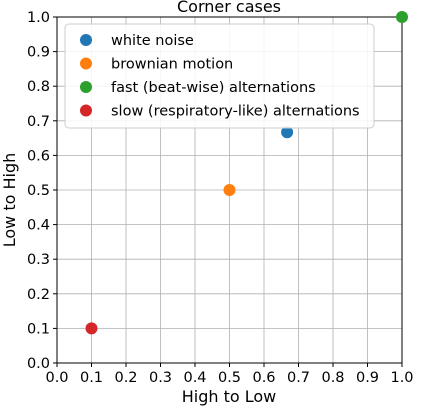 This screenshot has width=448, height=413. I want to click on x-axis-title: High to Low, so click(229, 396).